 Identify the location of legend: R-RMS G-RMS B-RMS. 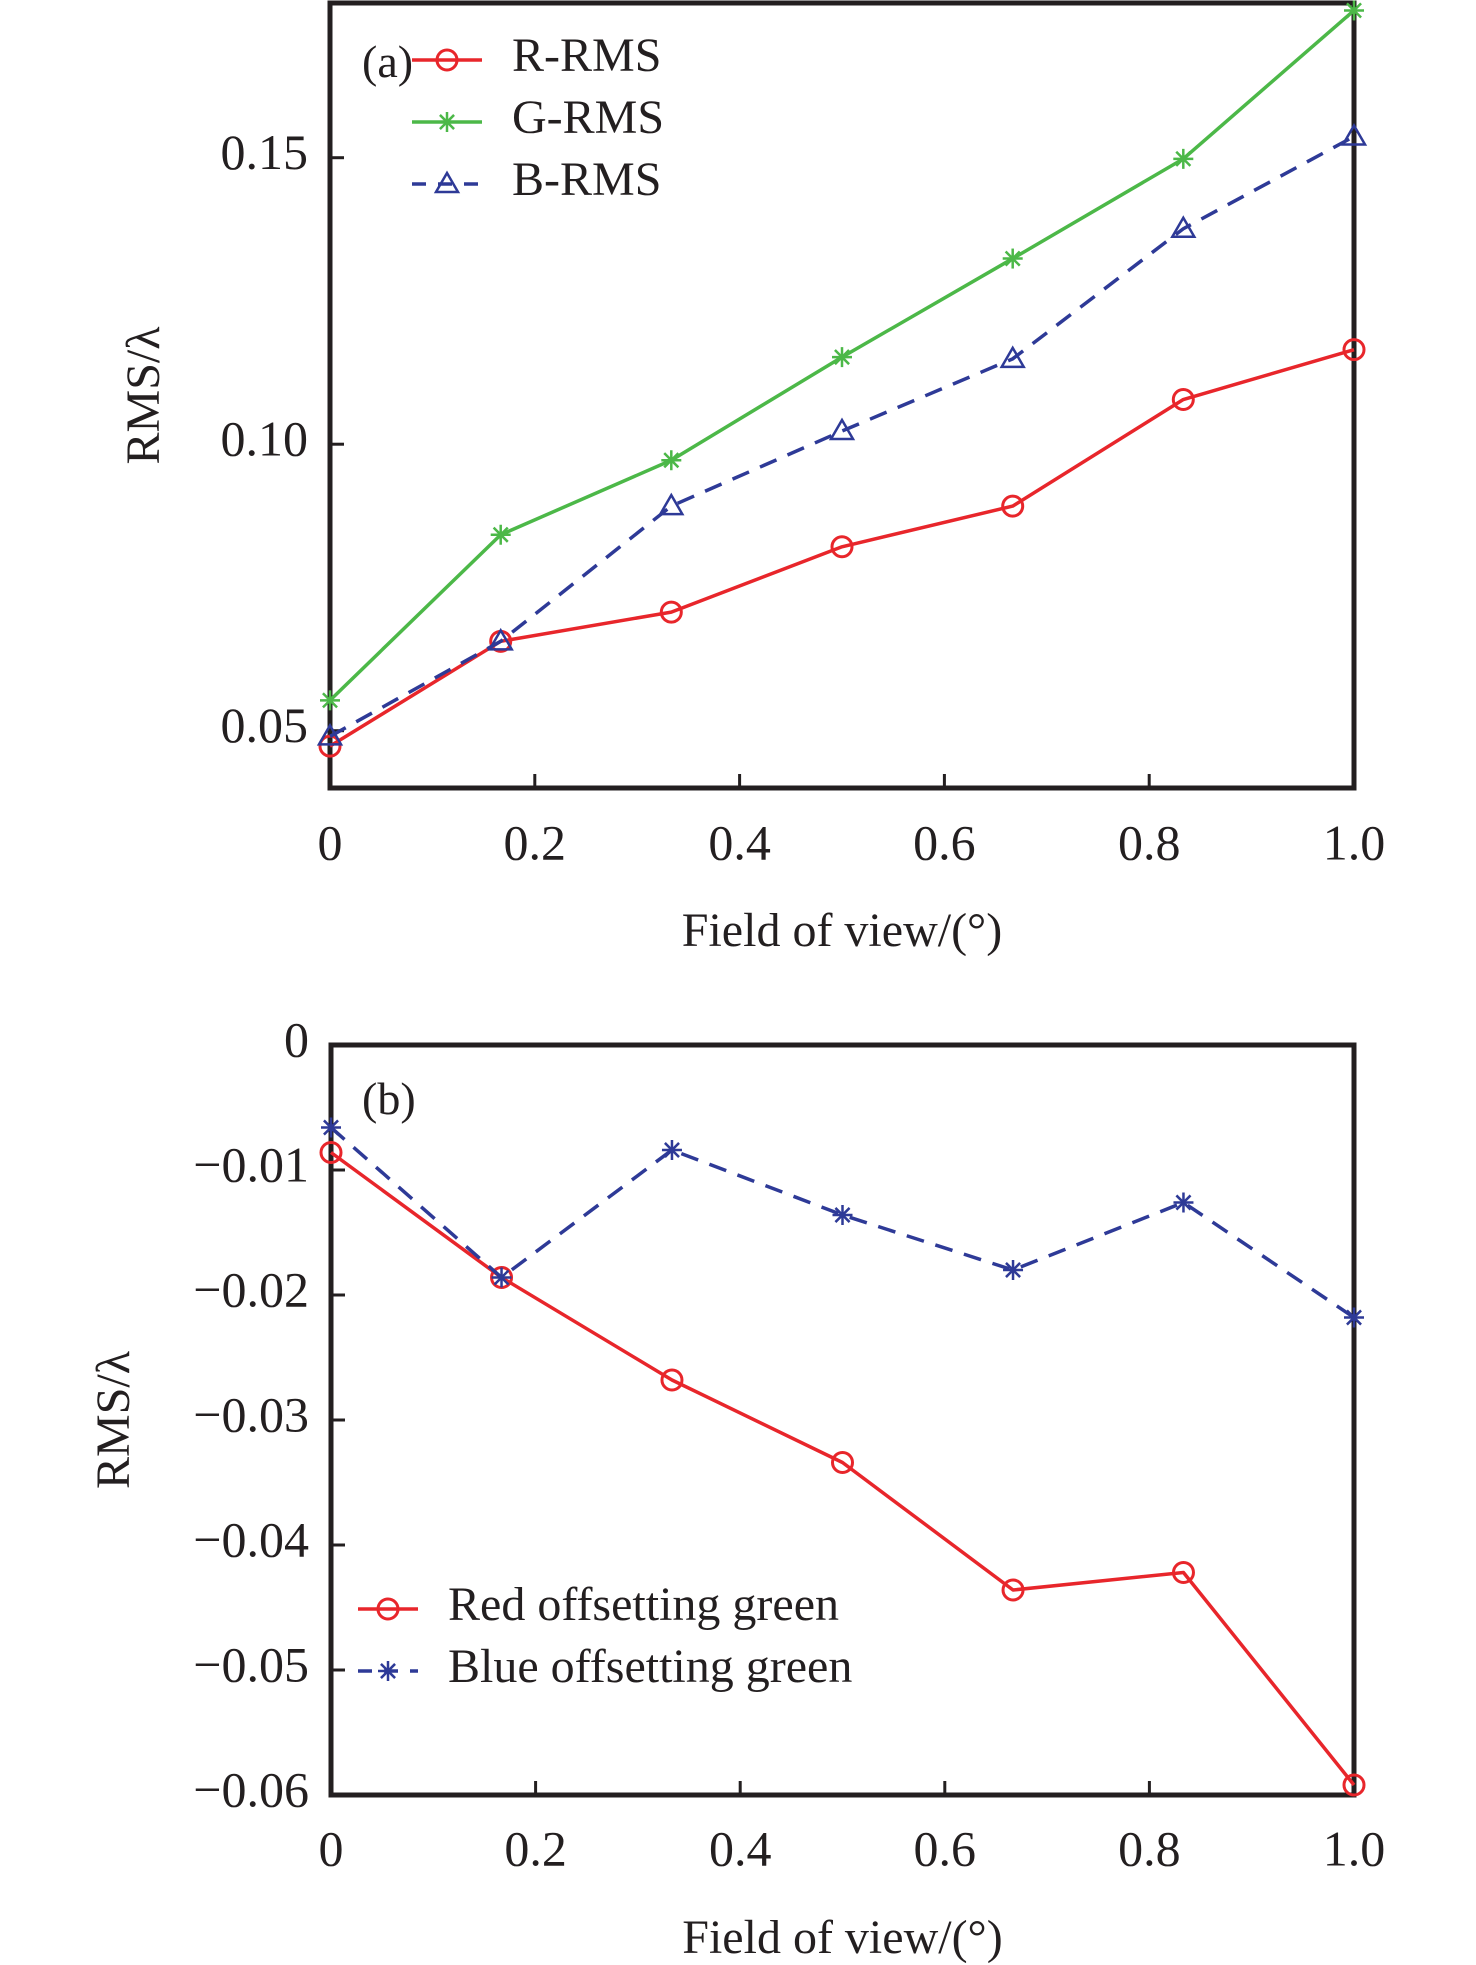
(538, 117).